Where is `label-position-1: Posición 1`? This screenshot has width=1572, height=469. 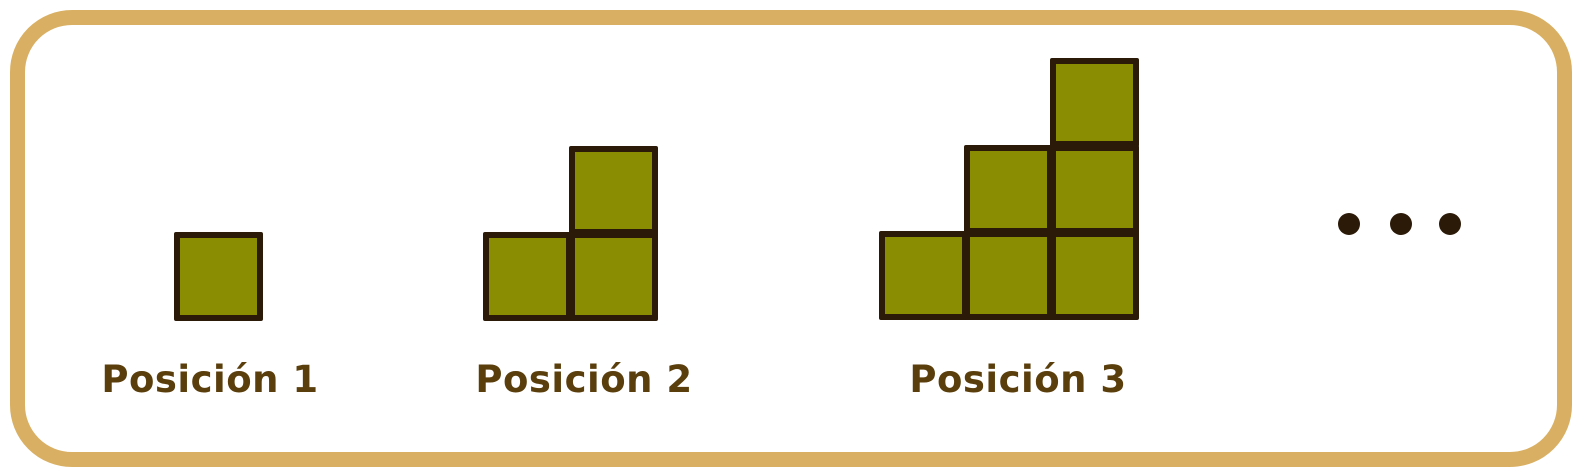
label-position-1: Posición 1 is located at coordinates (210, 379).